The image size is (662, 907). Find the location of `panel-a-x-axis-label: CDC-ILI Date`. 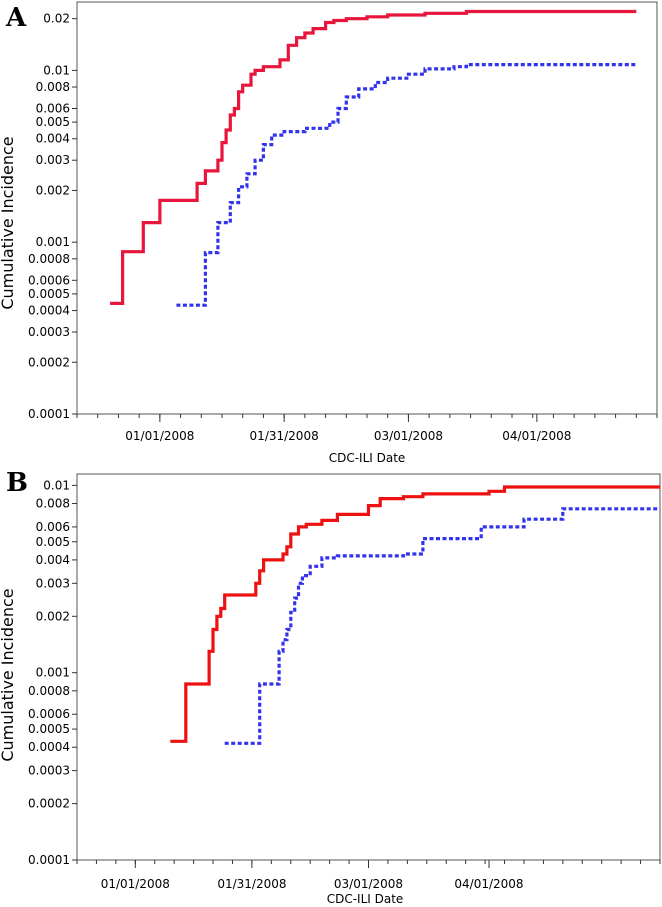

panel-a-x-axis-label: CDC-ILI Date is located at coordinates (367, 458).